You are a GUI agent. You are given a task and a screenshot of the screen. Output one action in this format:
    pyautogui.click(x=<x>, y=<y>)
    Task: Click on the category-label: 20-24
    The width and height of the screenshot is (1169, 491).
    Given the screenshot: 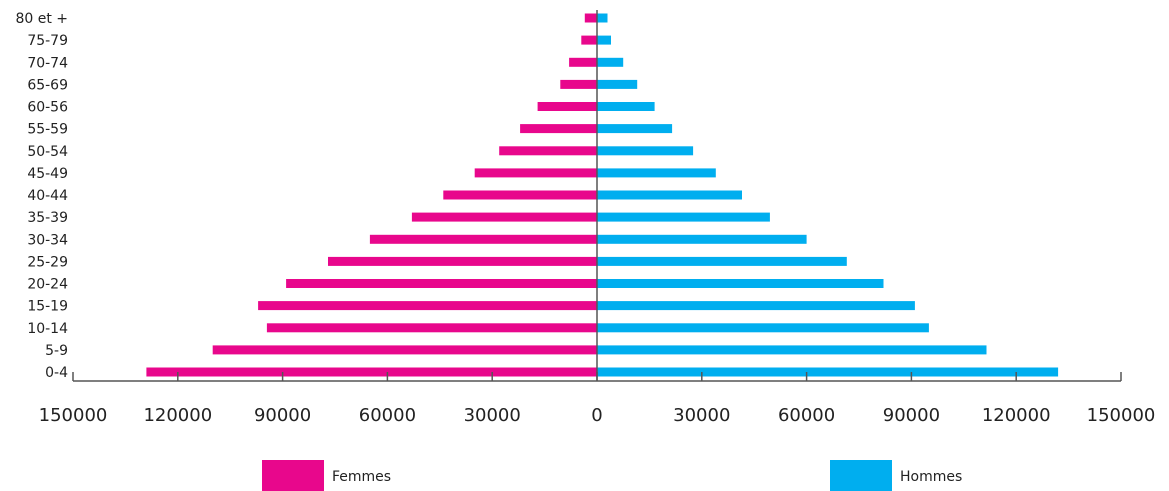 What is the action you would take?
    pyautogui.click(x=47, y=285)
    